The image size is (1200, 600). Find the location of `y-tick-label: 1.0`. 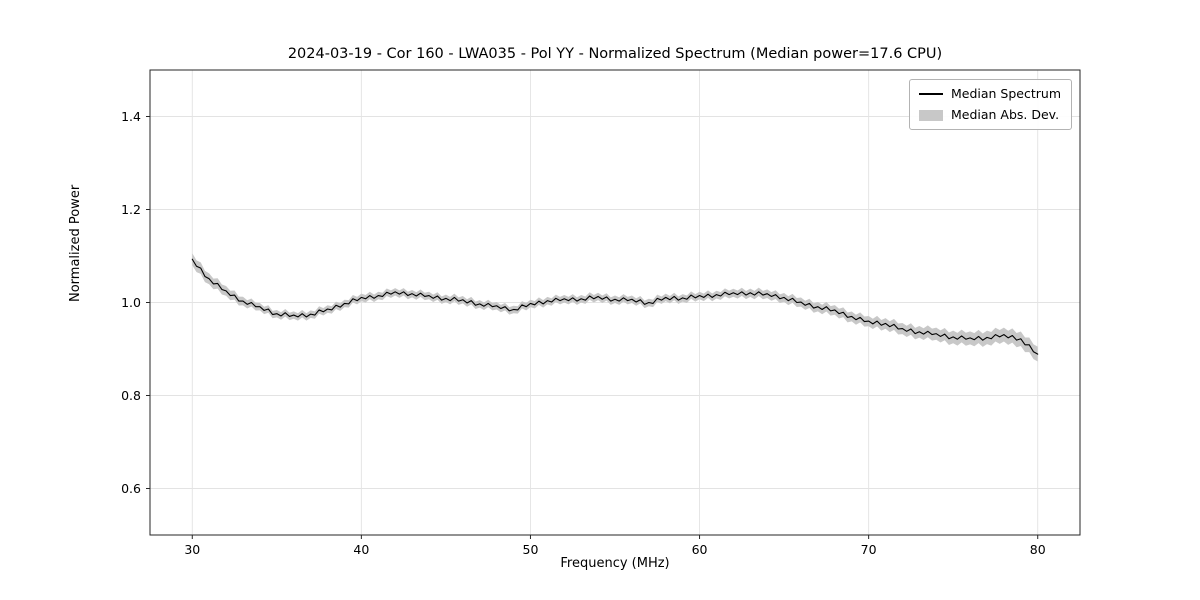

y-tick-label: 1.0 is located at coordinates (131, 302).